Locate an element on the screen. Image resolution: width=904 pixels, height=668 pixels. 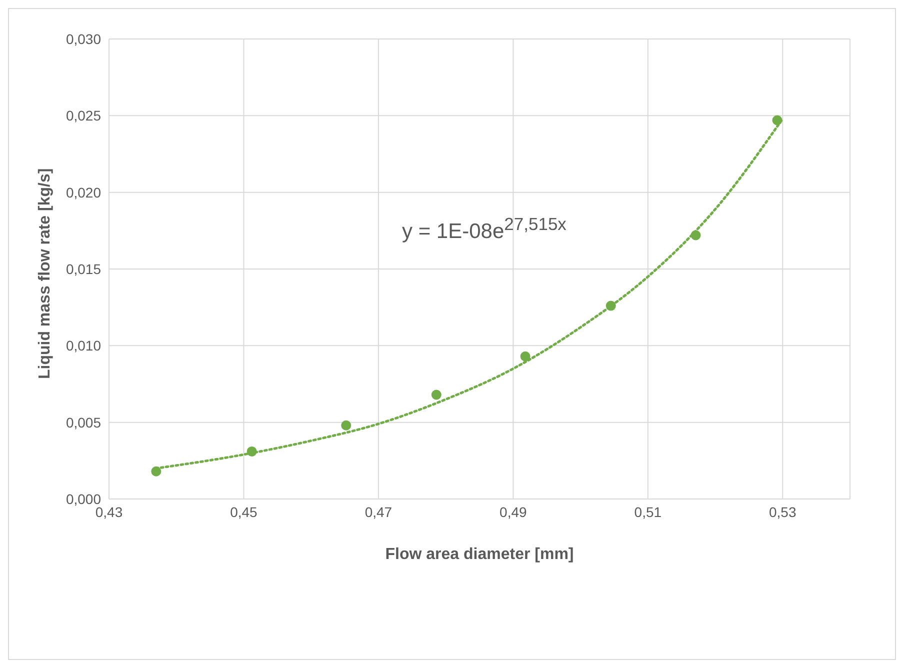
y-axis-title: Liquid mass flow rate [kg/s] is located at coordinates (45, 273).